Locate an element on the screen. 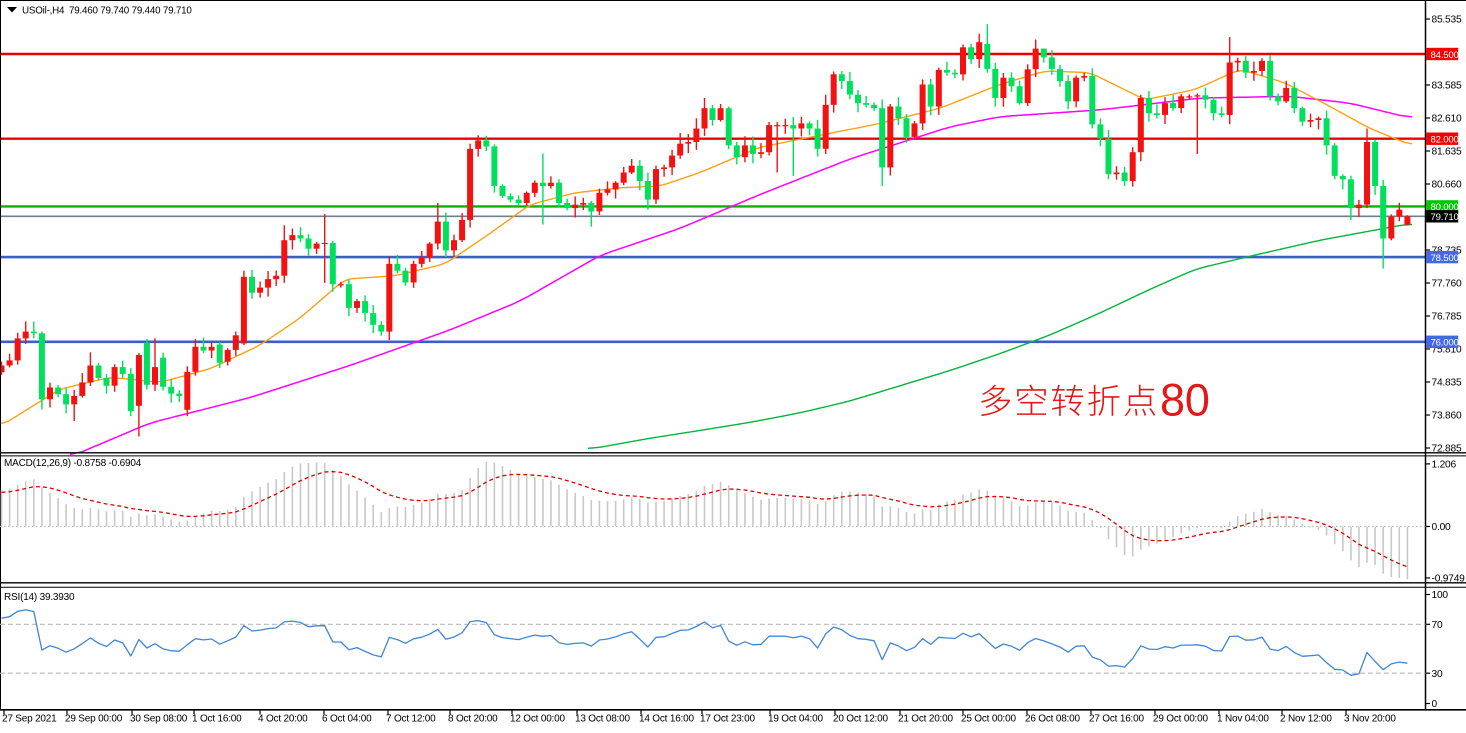  svg-text: 6 Oct 04:00 is located at coordinates (347, 719).